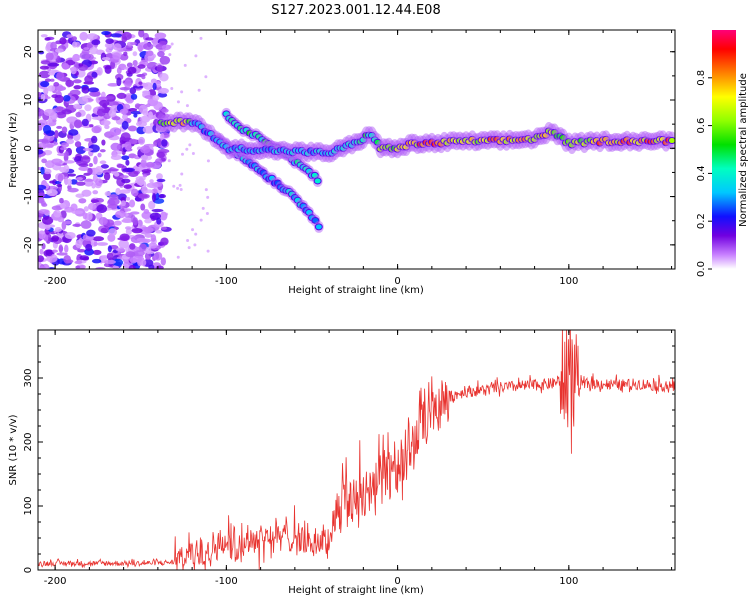 This screenshot has height=604, width=750. Describe the element at coordinates (13, 449) in the screenshot. I see `snr-ylabel: SNR (10 * v/v)` at that location.